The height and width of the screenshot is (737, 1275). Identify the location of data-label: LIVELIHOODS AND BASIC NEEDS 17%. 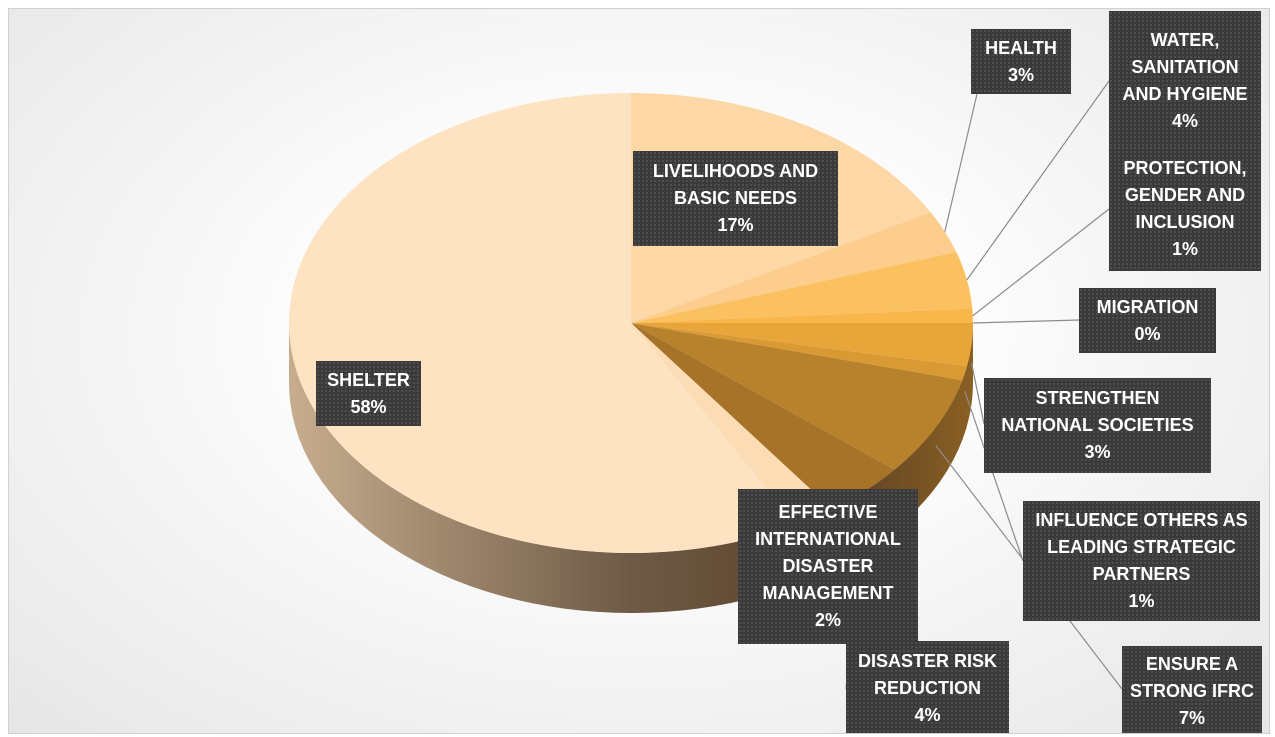
(735, 198).